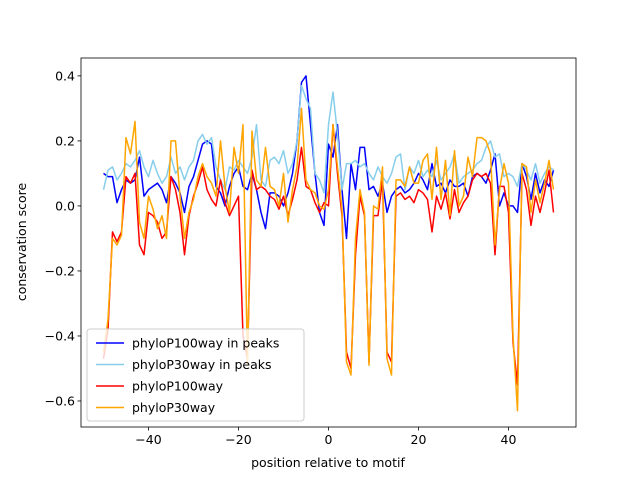  What do you see at coordinates (60, 335) in the screenshot?
I see `y-tick-label: −0.4` at bounding box center [60, 335].